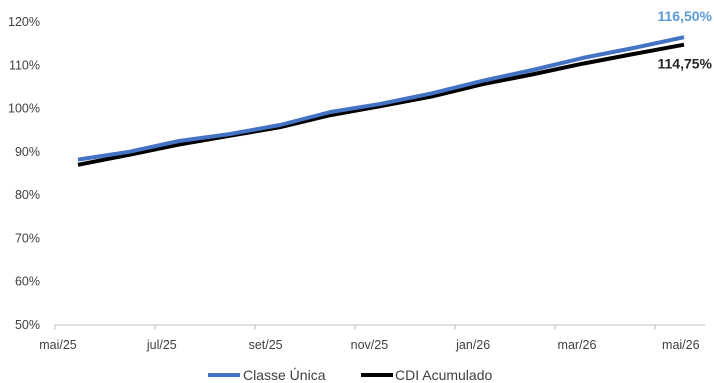 Image resolution: width=714 pixels, height=383 pixels. What do you see at coordinates (443, 375) in the screenshot?
I see `legend-label: CDI Acumulado` at bounding box center [443, 375].